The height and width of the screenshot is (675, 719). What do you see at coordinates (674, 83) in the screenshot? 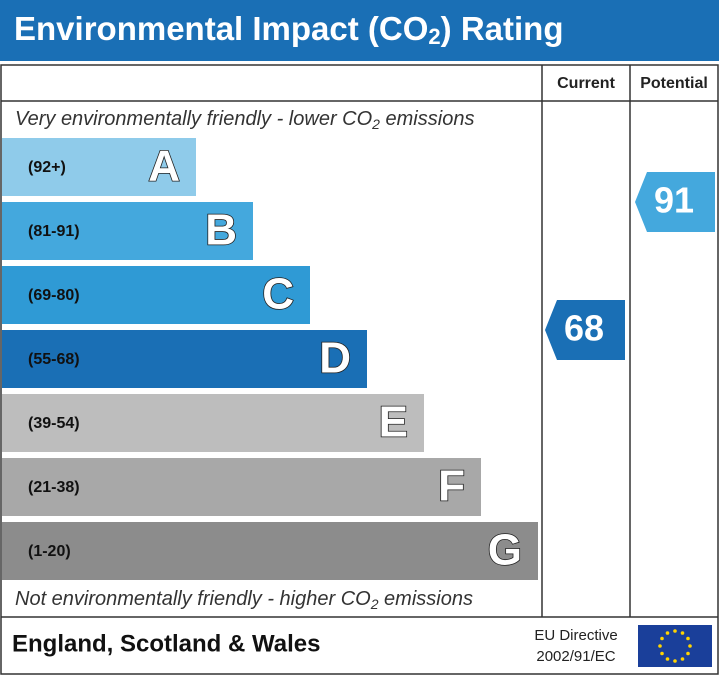
I see `column-header: Potential` at bounding box center [674, 83].